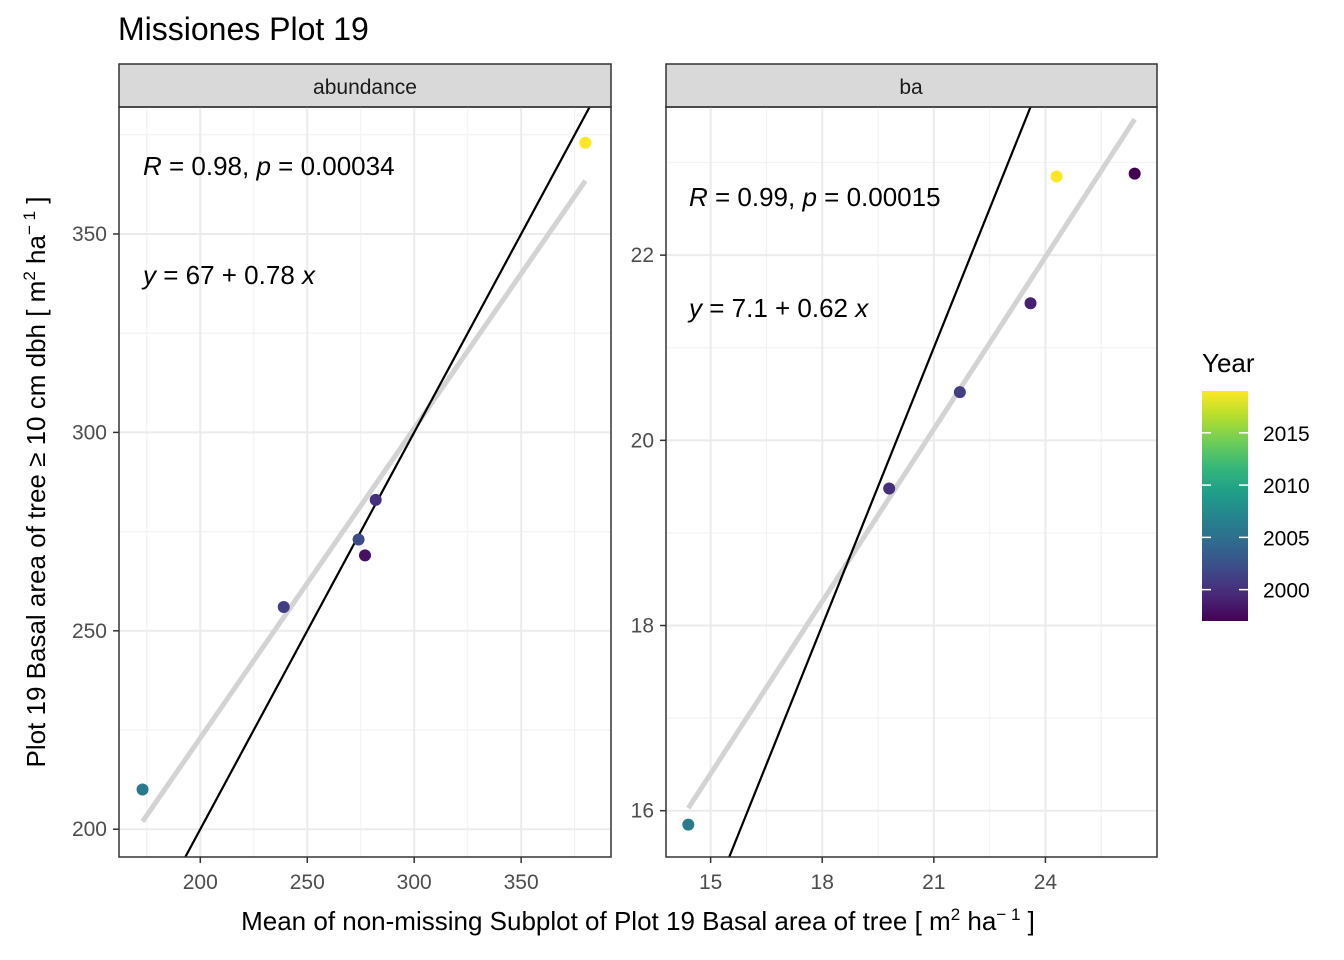  I want to click on strip-label: ba, so click(911, 87).